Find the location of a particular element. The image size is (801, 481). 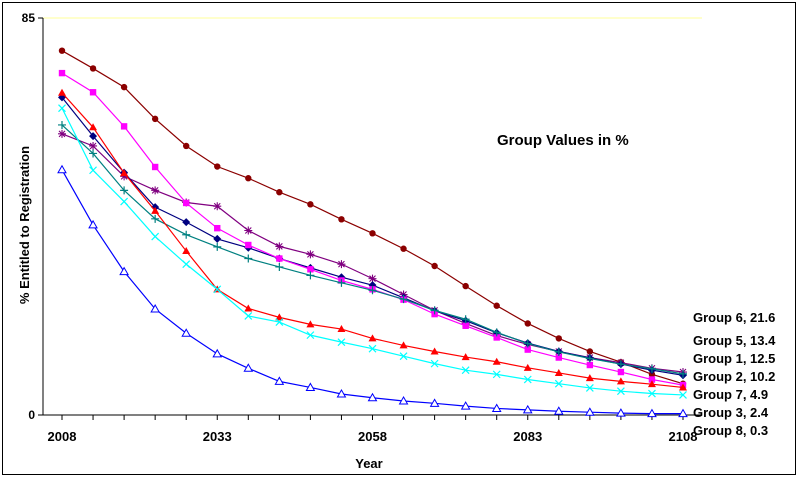

y-tick-label: 0 is located at coordinates (31, 415).